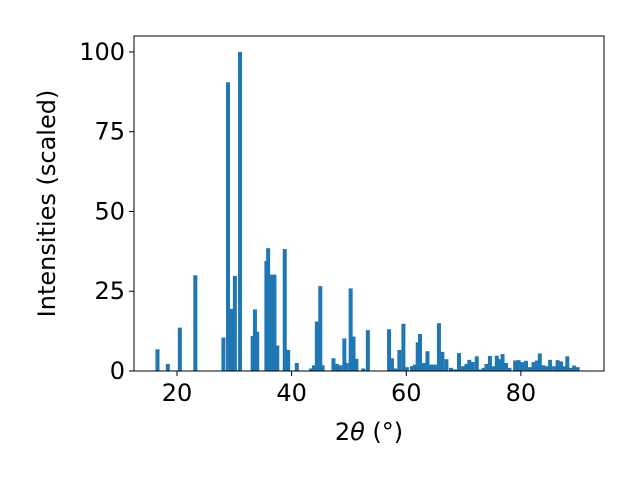 The height and width of the screenshot is (480, 640). What do you see at coordinates (521, 393) in the screenshot?
I see `x-tick-label: 80` at bounding box center [521, 393].